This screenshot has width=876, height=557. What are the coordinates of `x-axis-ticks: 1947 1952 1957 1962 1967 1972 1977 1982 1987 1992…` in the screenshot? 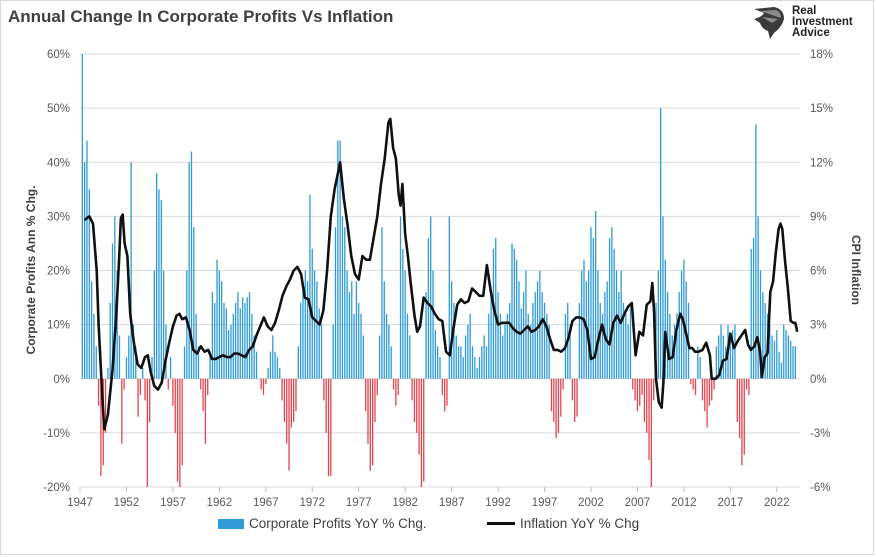 It's located at (428, 498).